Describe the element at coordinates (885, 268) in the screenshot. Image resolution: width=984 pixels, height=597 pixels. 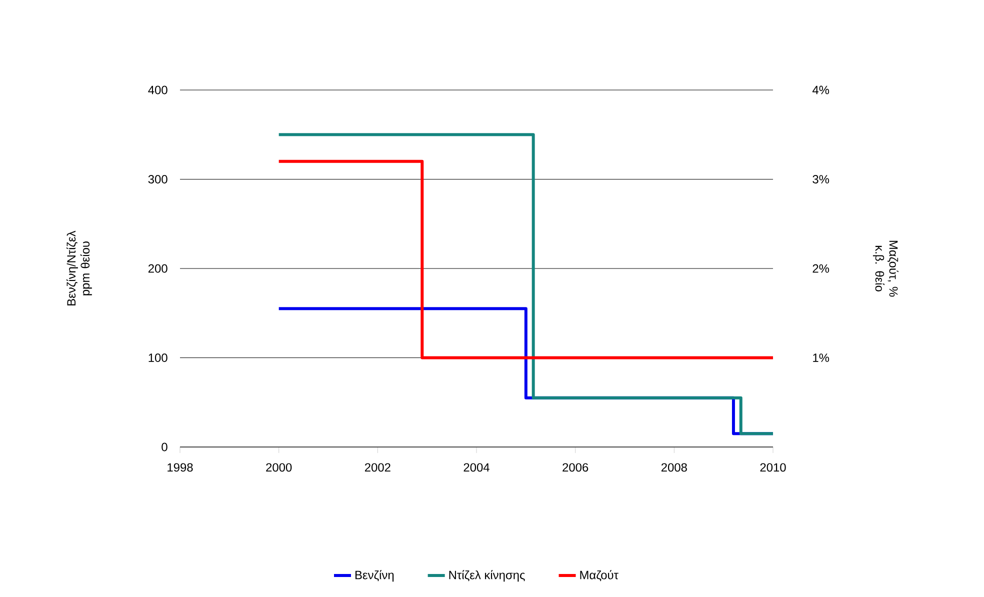
I see `y2-axis-title: Μαζούτ, % κ.β. θείο` at that location.